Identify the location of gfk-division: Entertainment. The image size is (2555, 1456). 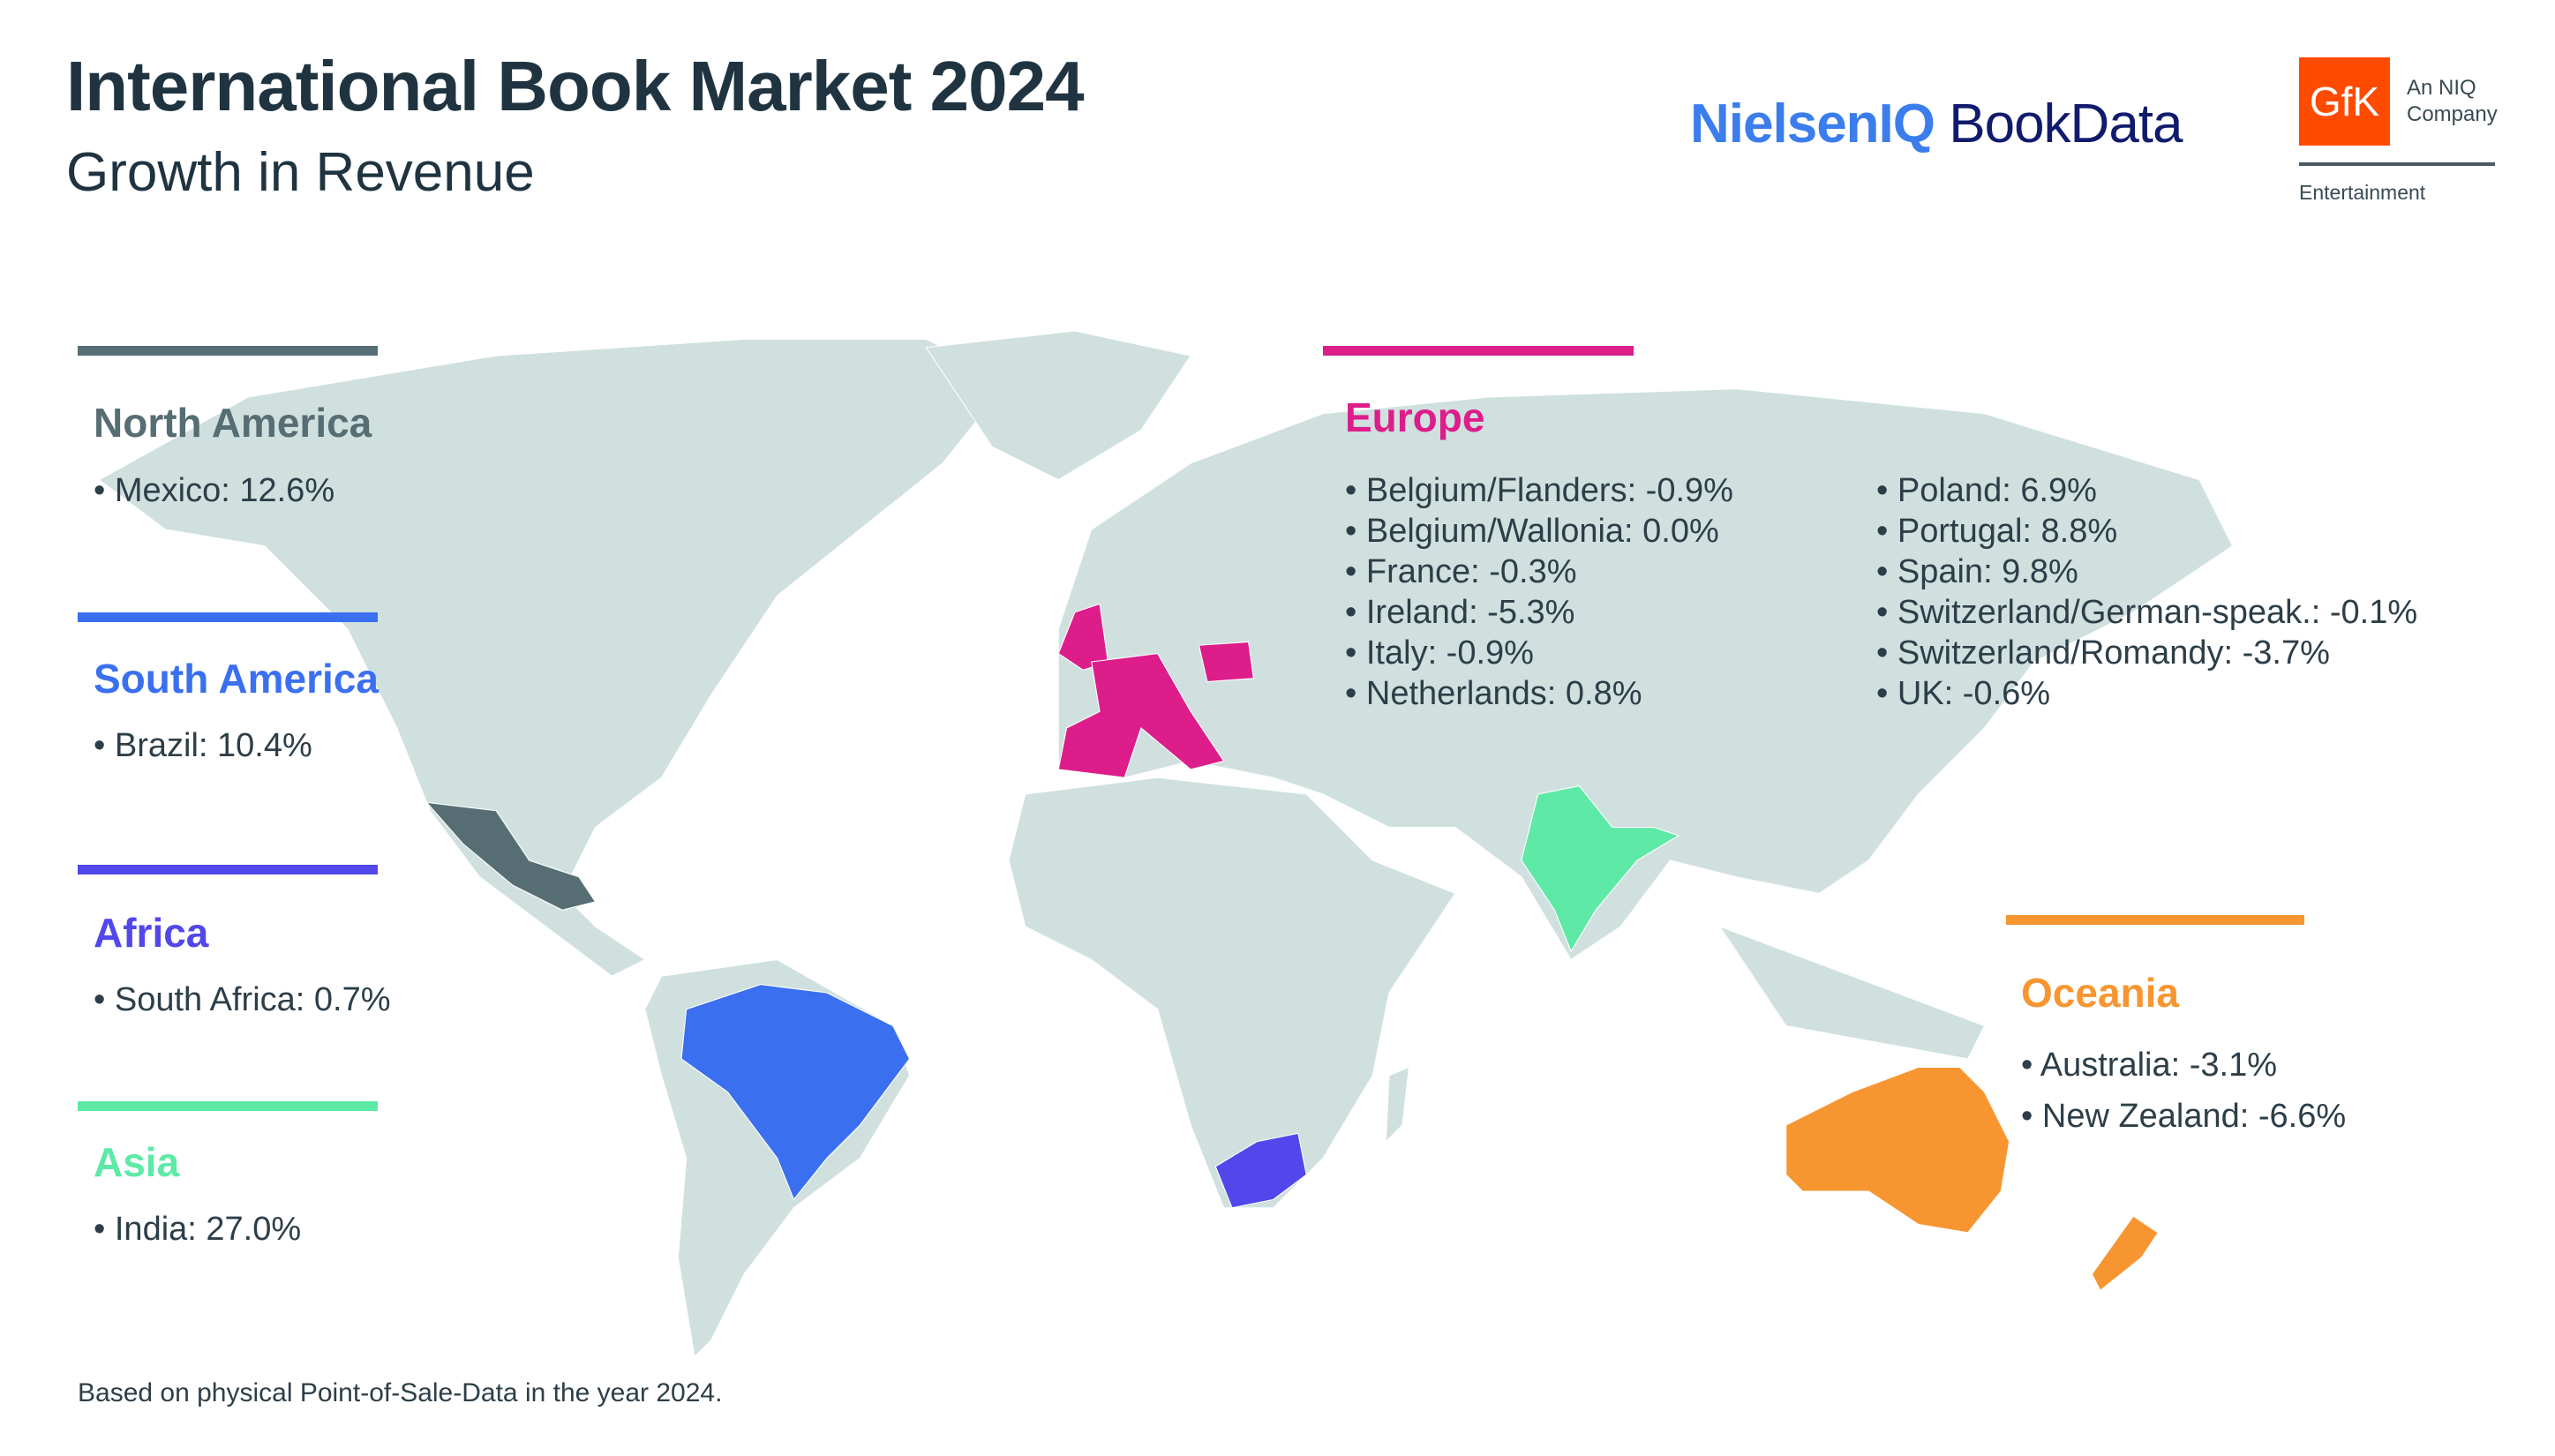
(2362, 192).